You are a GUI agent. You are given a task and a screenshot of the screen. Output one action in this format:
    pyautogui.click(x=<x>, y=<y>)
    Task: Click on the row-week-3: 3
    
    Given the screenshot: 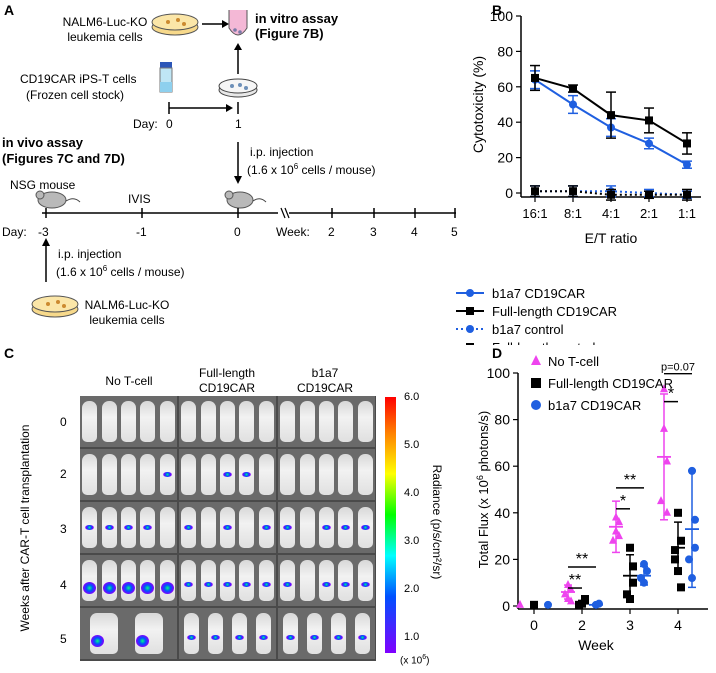 What is the action you would take?
    pyautogui.click(x=63, y=529)
    